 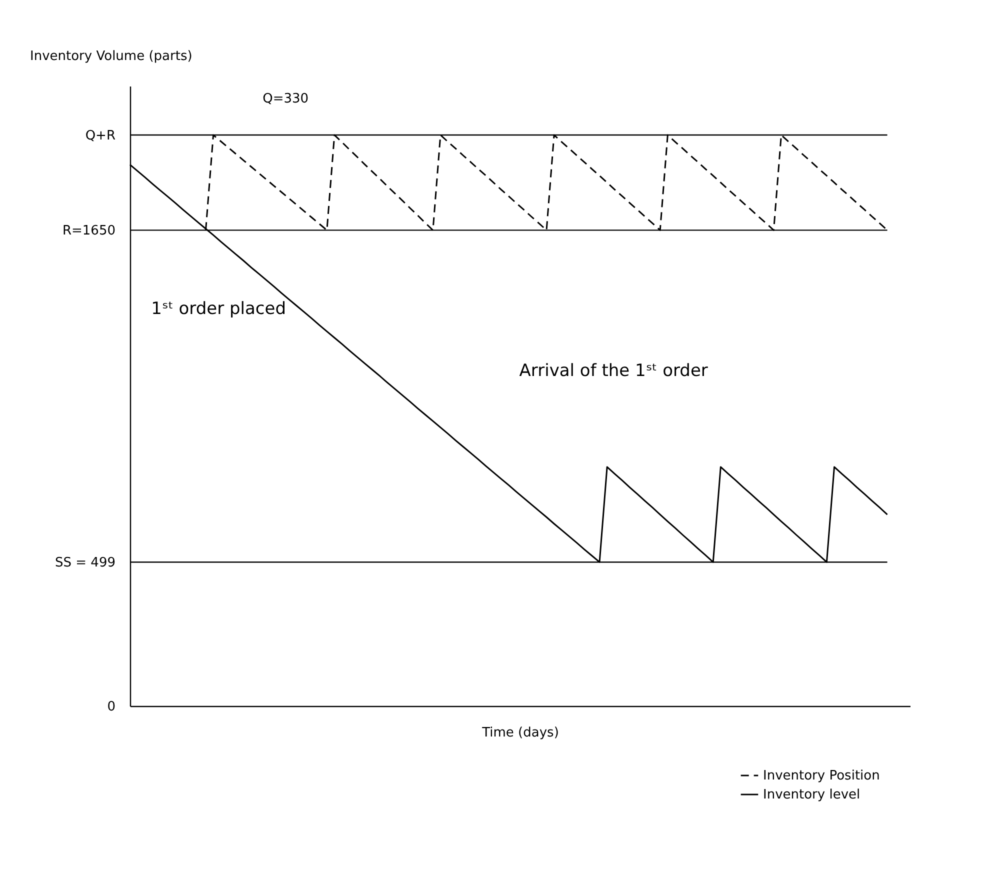 I want to click on y-tick-label: SS = 499, so click(x=85, y=563).